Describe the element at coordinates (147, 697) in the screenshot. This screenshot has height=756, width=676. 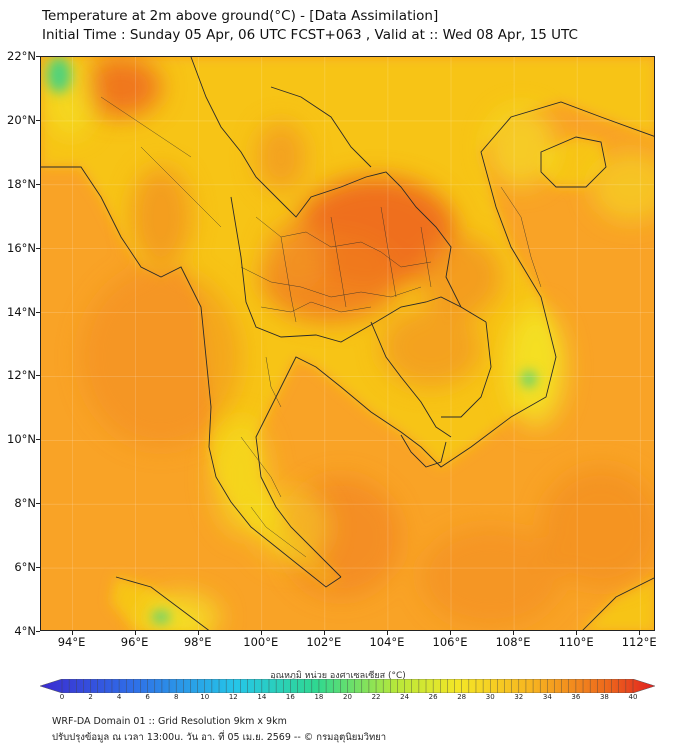
I see `colorbar-tick-label: 6` at that location.